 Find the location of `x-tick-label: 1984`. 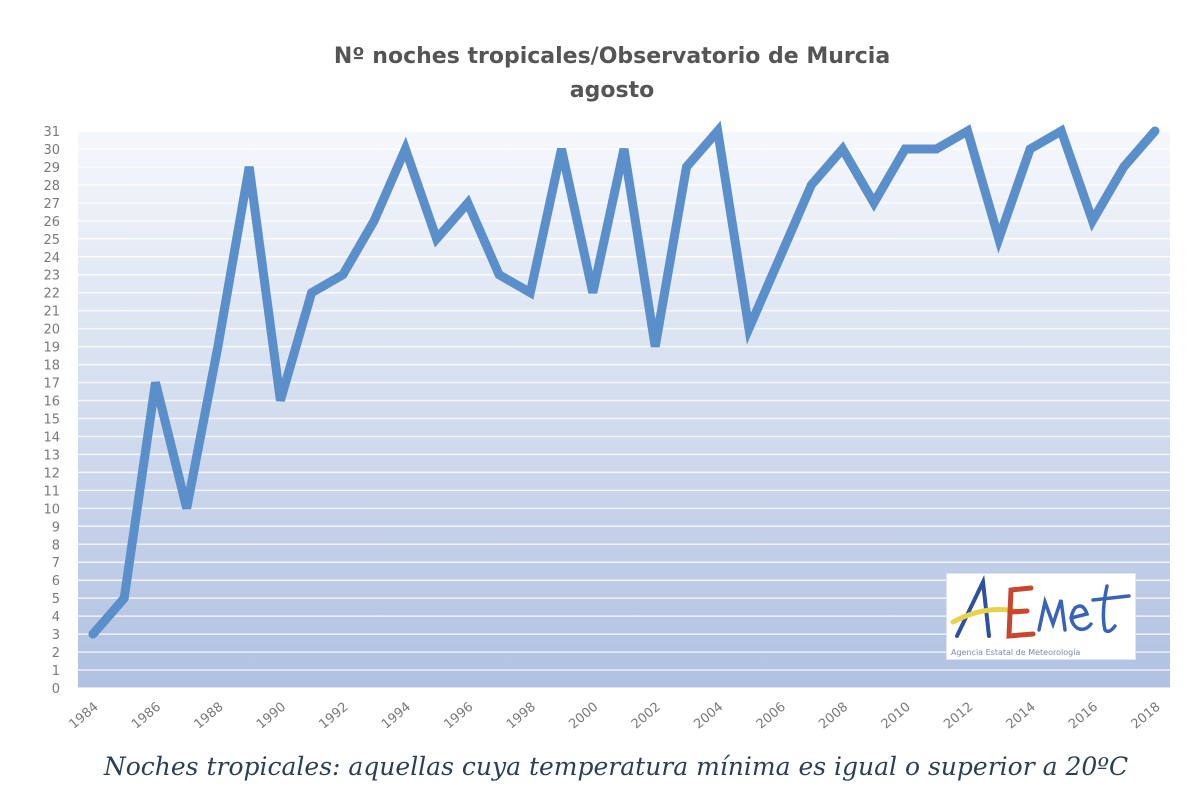

x-tick-label: 1984 is located at coordinates (84, 716).